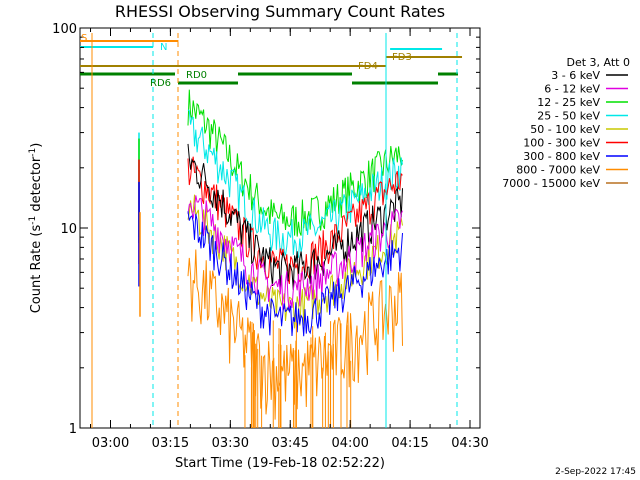 This screenshot has width=640, height=480. Describe the element at coordinates (163, 47) in the screenshot. I see `flag-label-n: N` at that location.